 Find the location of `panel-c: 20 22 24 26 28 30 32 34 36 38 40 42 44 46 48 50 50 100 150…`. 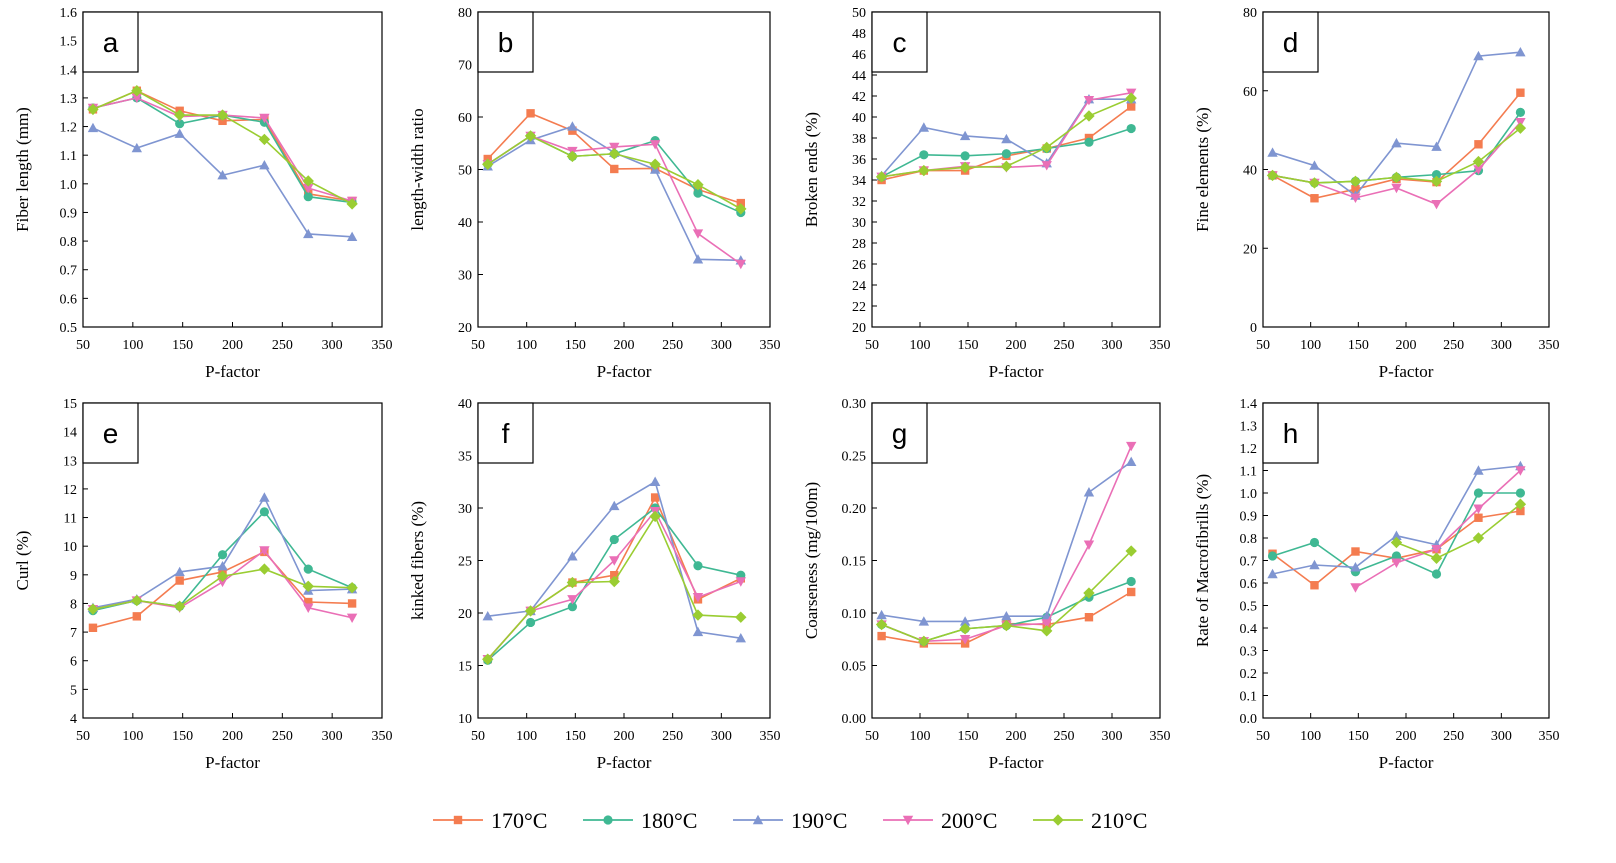

panel-c: 20 22 24 26 28 30 32 34 36 38 40 42 44 46 48 50 50 100 150… is located at coordinates (986, 193).